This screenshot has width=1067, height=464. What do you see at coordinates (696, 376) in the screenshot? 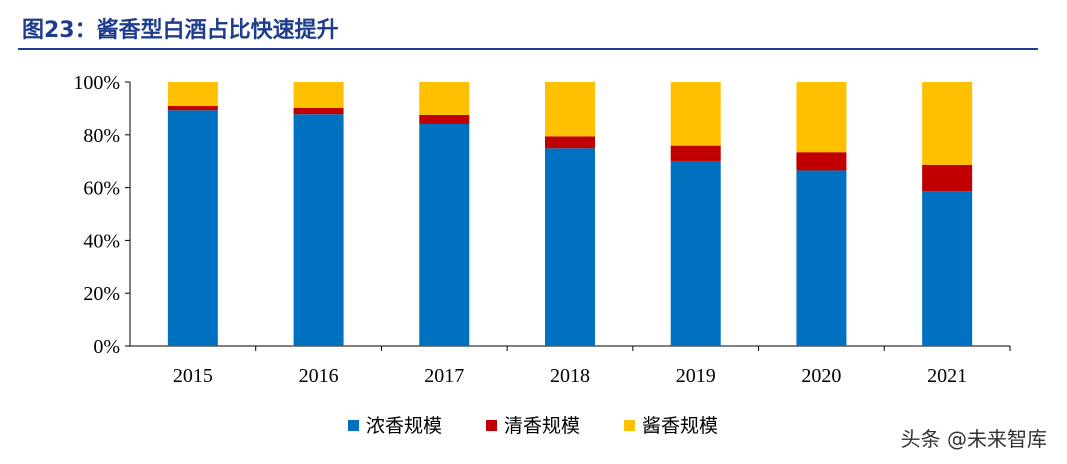
I see `x-tick-label: 2019` at bounding box center [696, 376].